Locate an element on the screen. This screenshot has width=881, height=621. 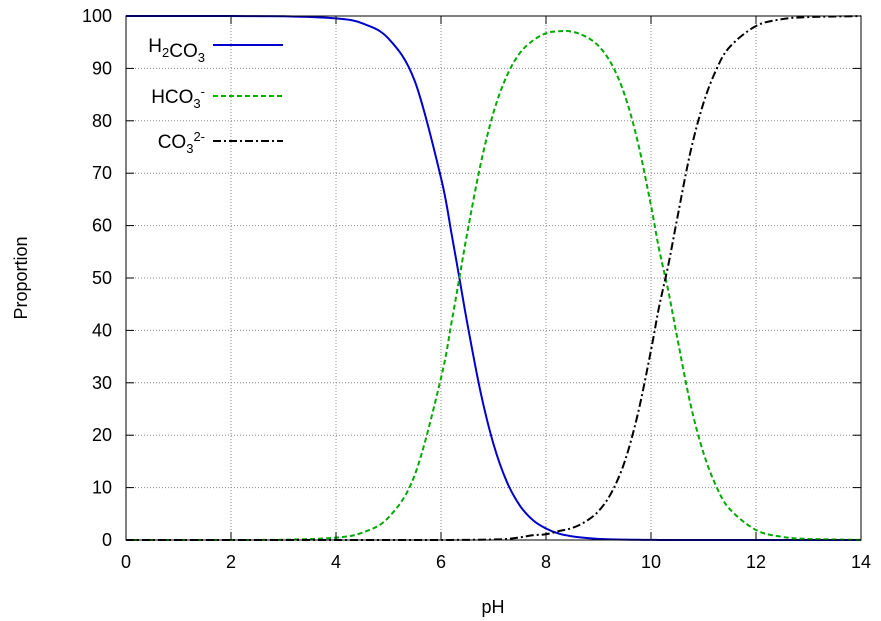
y-axis-label: Proportion is located at coordinates (21, 277).